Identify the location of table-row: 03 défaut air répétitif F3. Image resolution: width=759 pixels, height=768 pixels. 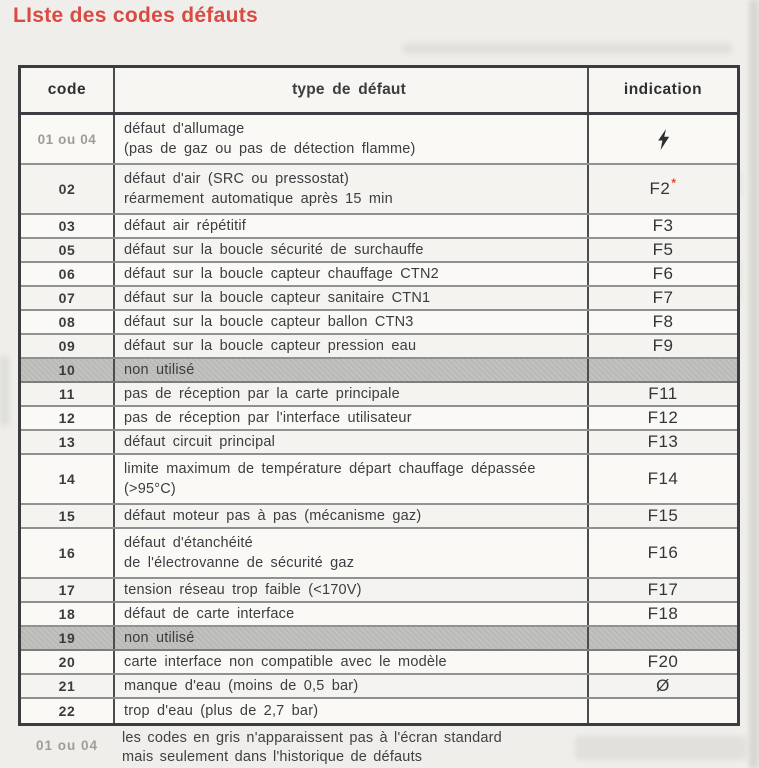
(379, 227).